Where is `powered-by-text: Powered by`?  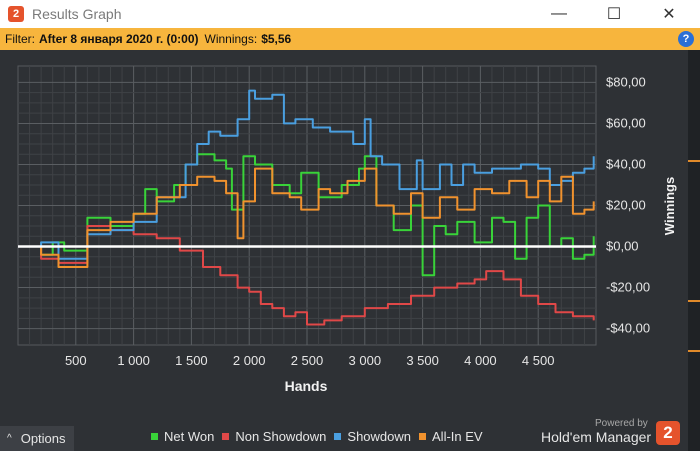
powered-by-text: Powered by is located at coordinates (621, 423).